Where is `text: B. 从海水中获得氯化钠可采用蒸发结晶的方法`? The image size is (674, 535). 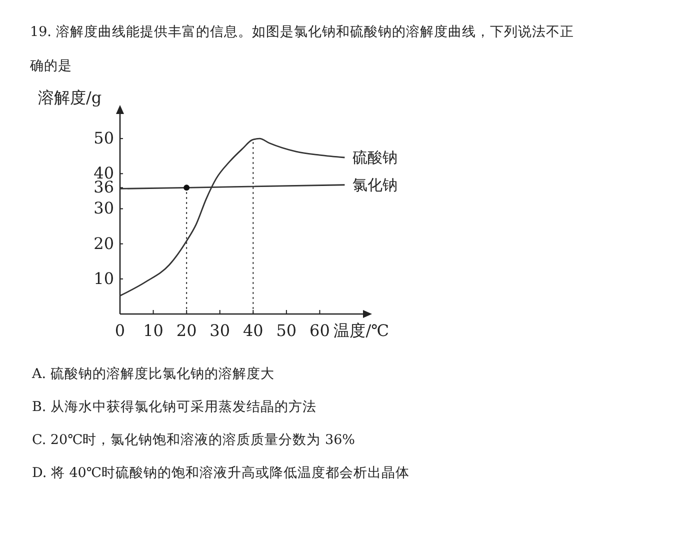 text: B. 从海水中获得氯化钠可采用蒸发结晶的方法 is located at coordinates (174, 407).